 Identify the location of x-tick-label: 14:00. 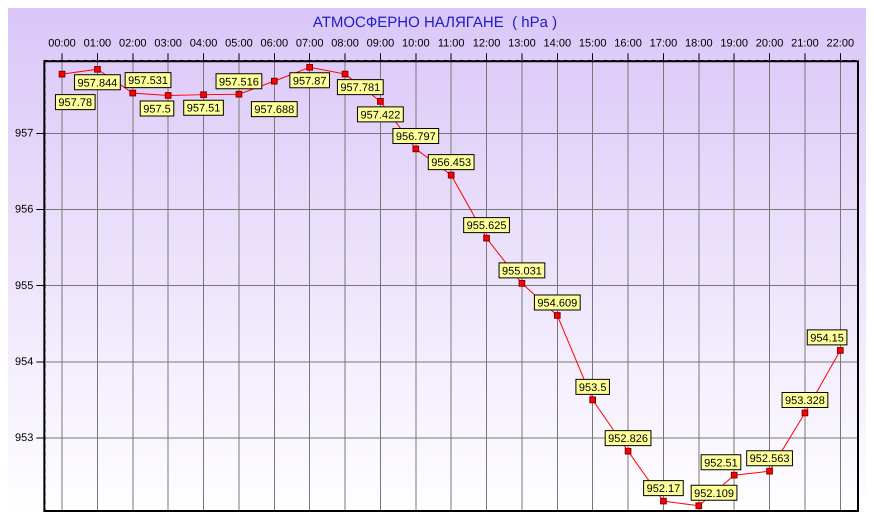
(558, 44).